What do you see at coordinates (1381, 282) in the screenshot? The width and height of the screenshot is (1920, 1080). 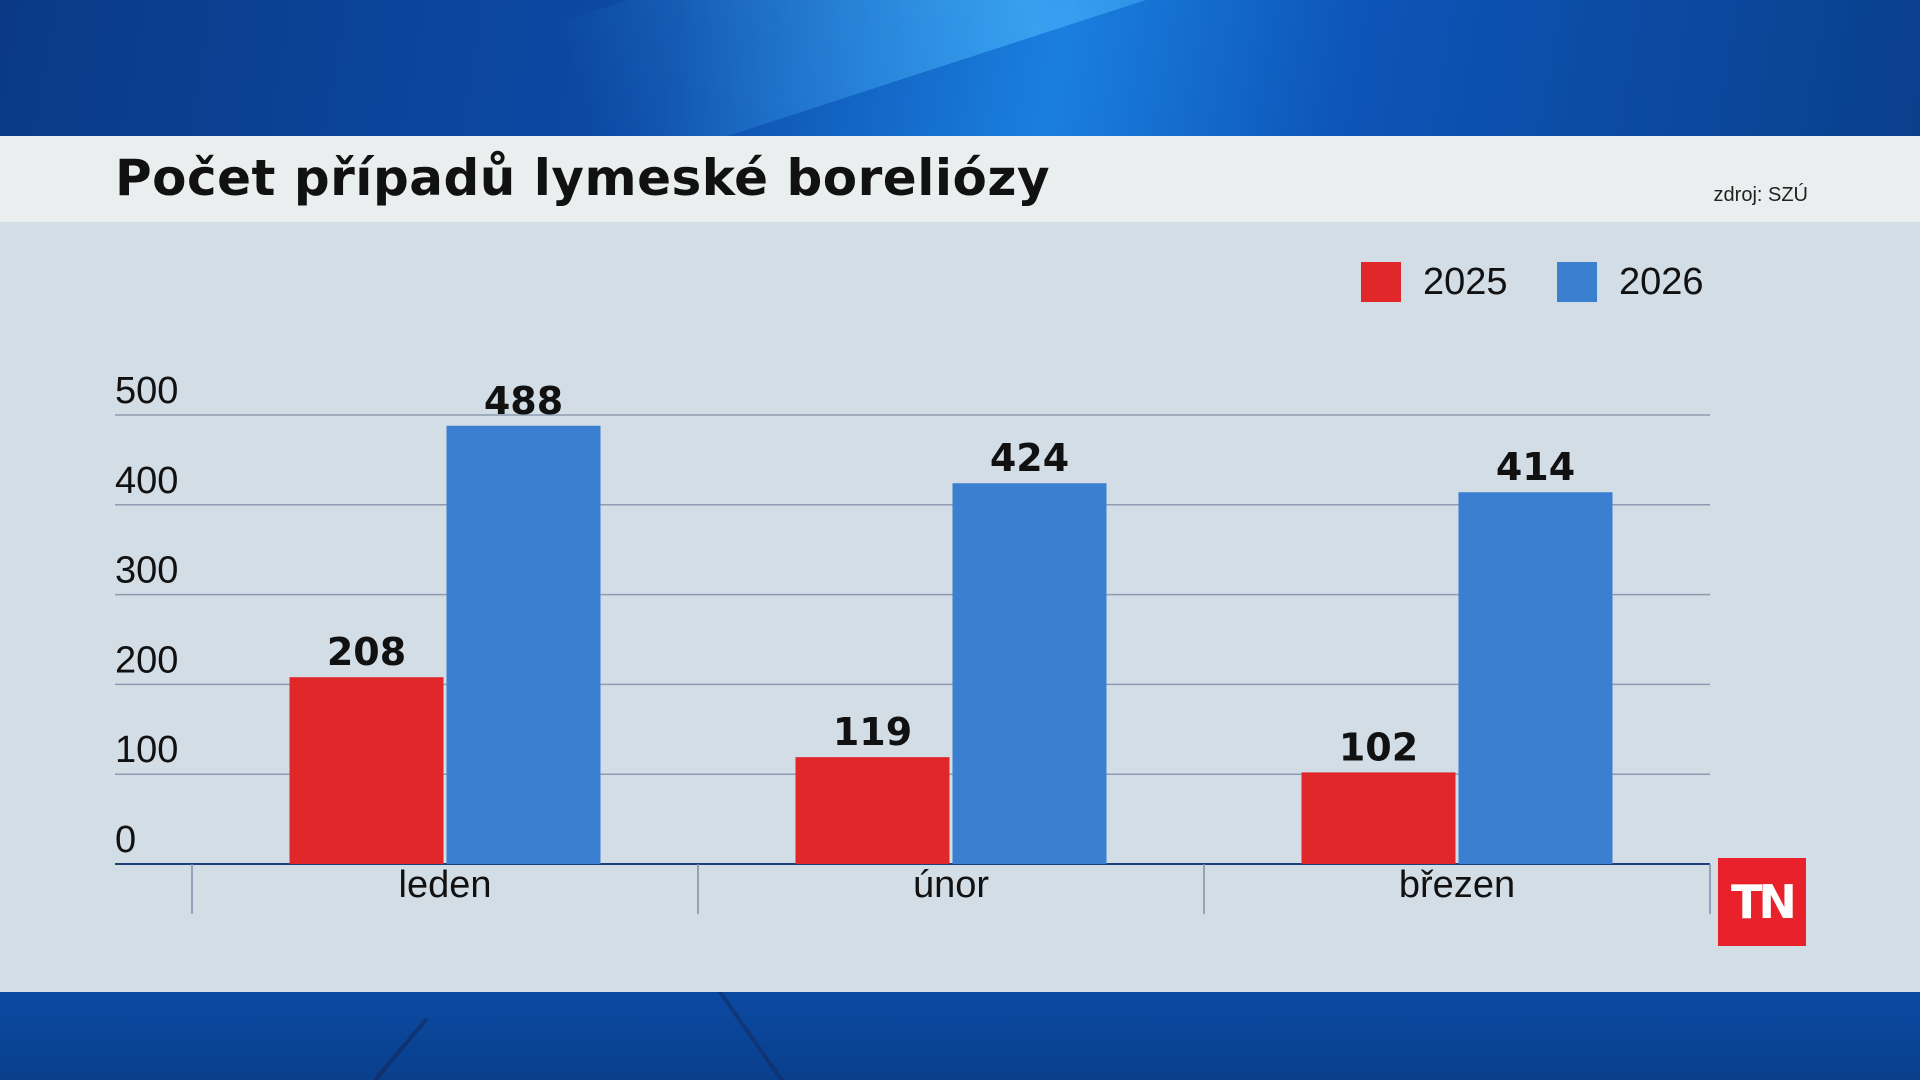 I see `legend-swatch-2025` at bounding box center [1381, 282].